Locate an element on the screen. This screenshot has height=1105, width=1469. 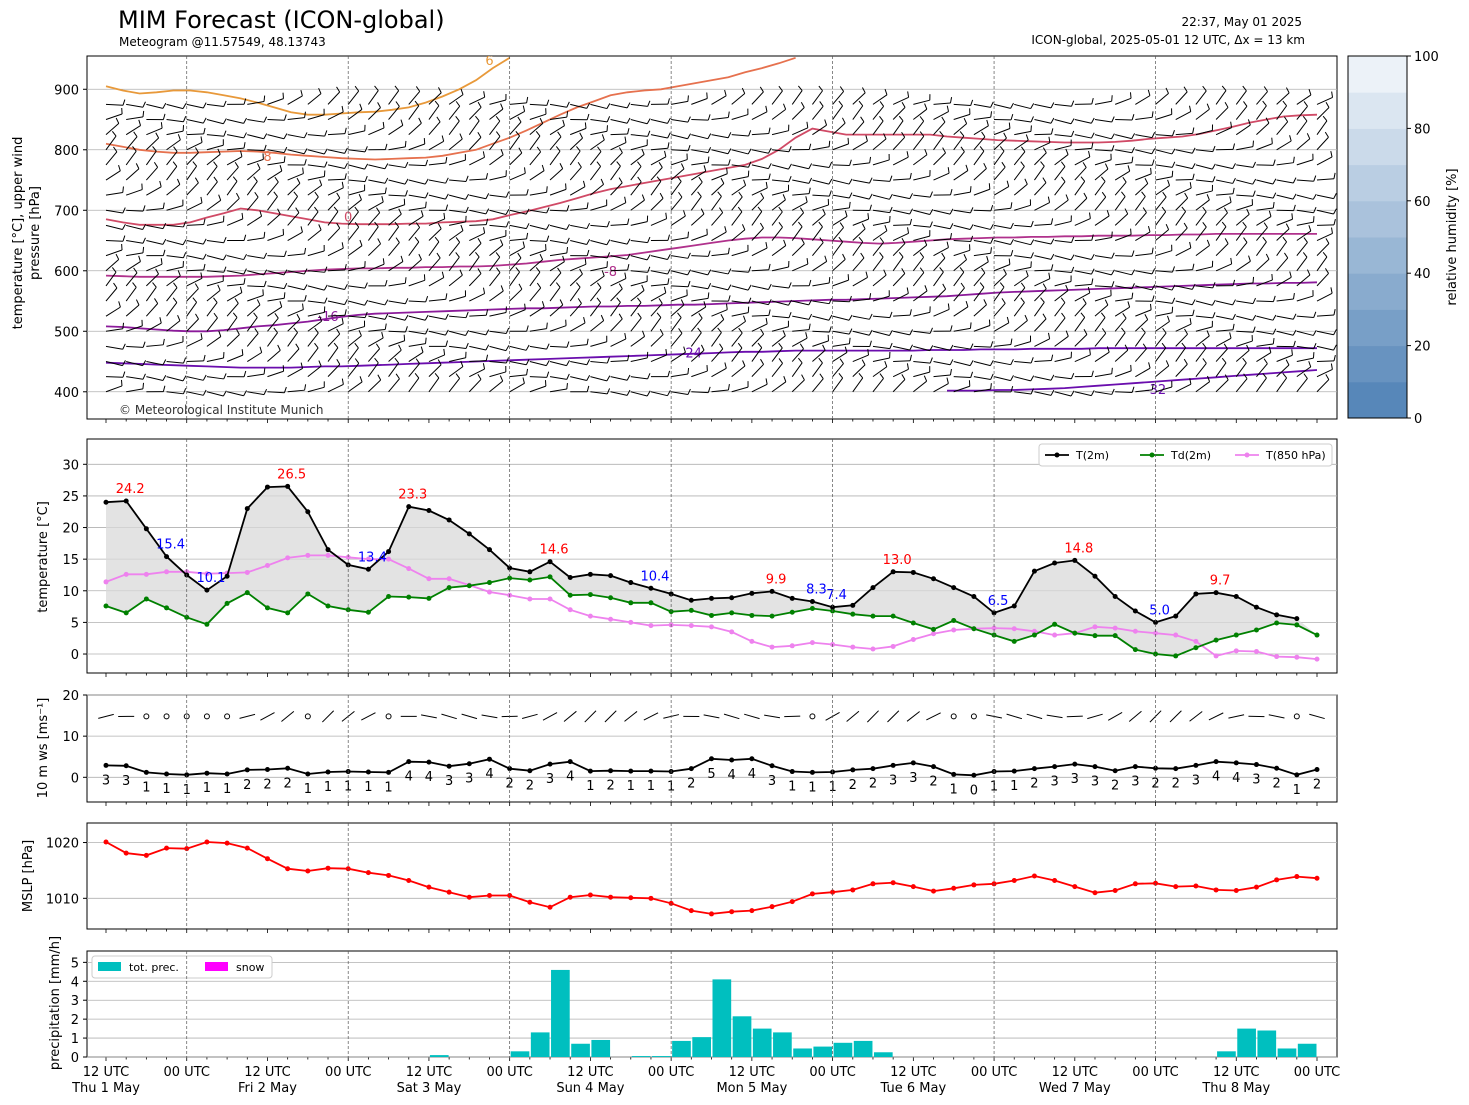
legend-label: T(850 hPa) is located at coordinates (1295, 455).